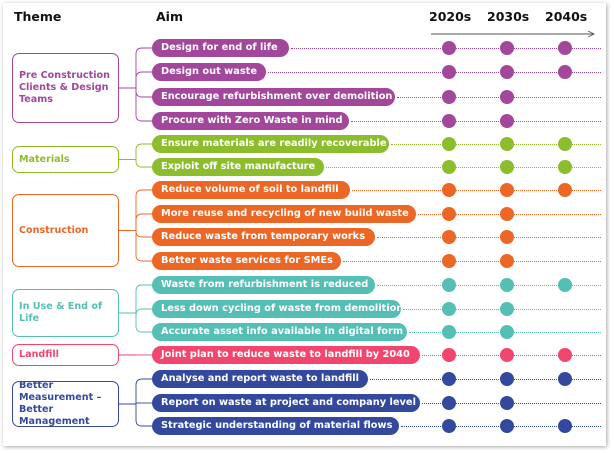  What do you see at coordinates (250, 121) in the screenshot?
I see `aim-pill: Procure with Zero Waste in mind` at bounding box center [250, 121].